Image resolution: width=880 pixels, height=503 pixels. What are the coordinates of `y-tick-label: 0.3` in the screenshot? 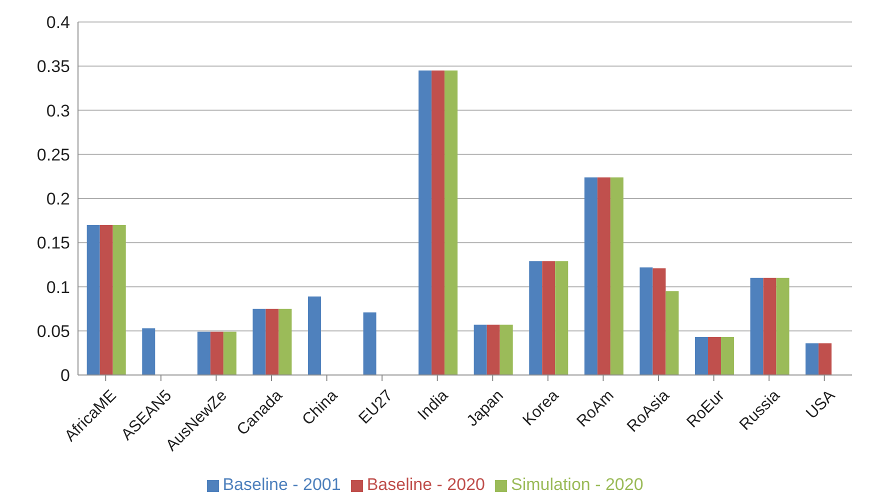 It's located at (58, 110).